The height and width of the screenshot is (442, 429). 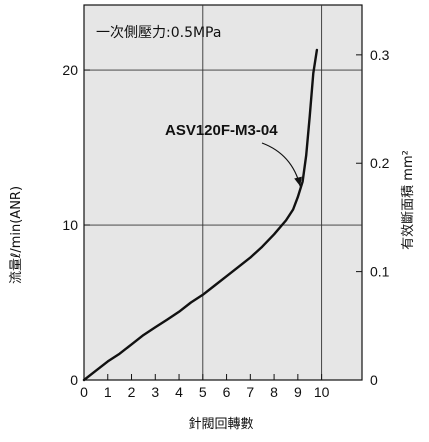 What do you see at coordinates (84, 392) in the screenshot?
I see `x-tick-label-0: 0` at bounding box center [84, 392].